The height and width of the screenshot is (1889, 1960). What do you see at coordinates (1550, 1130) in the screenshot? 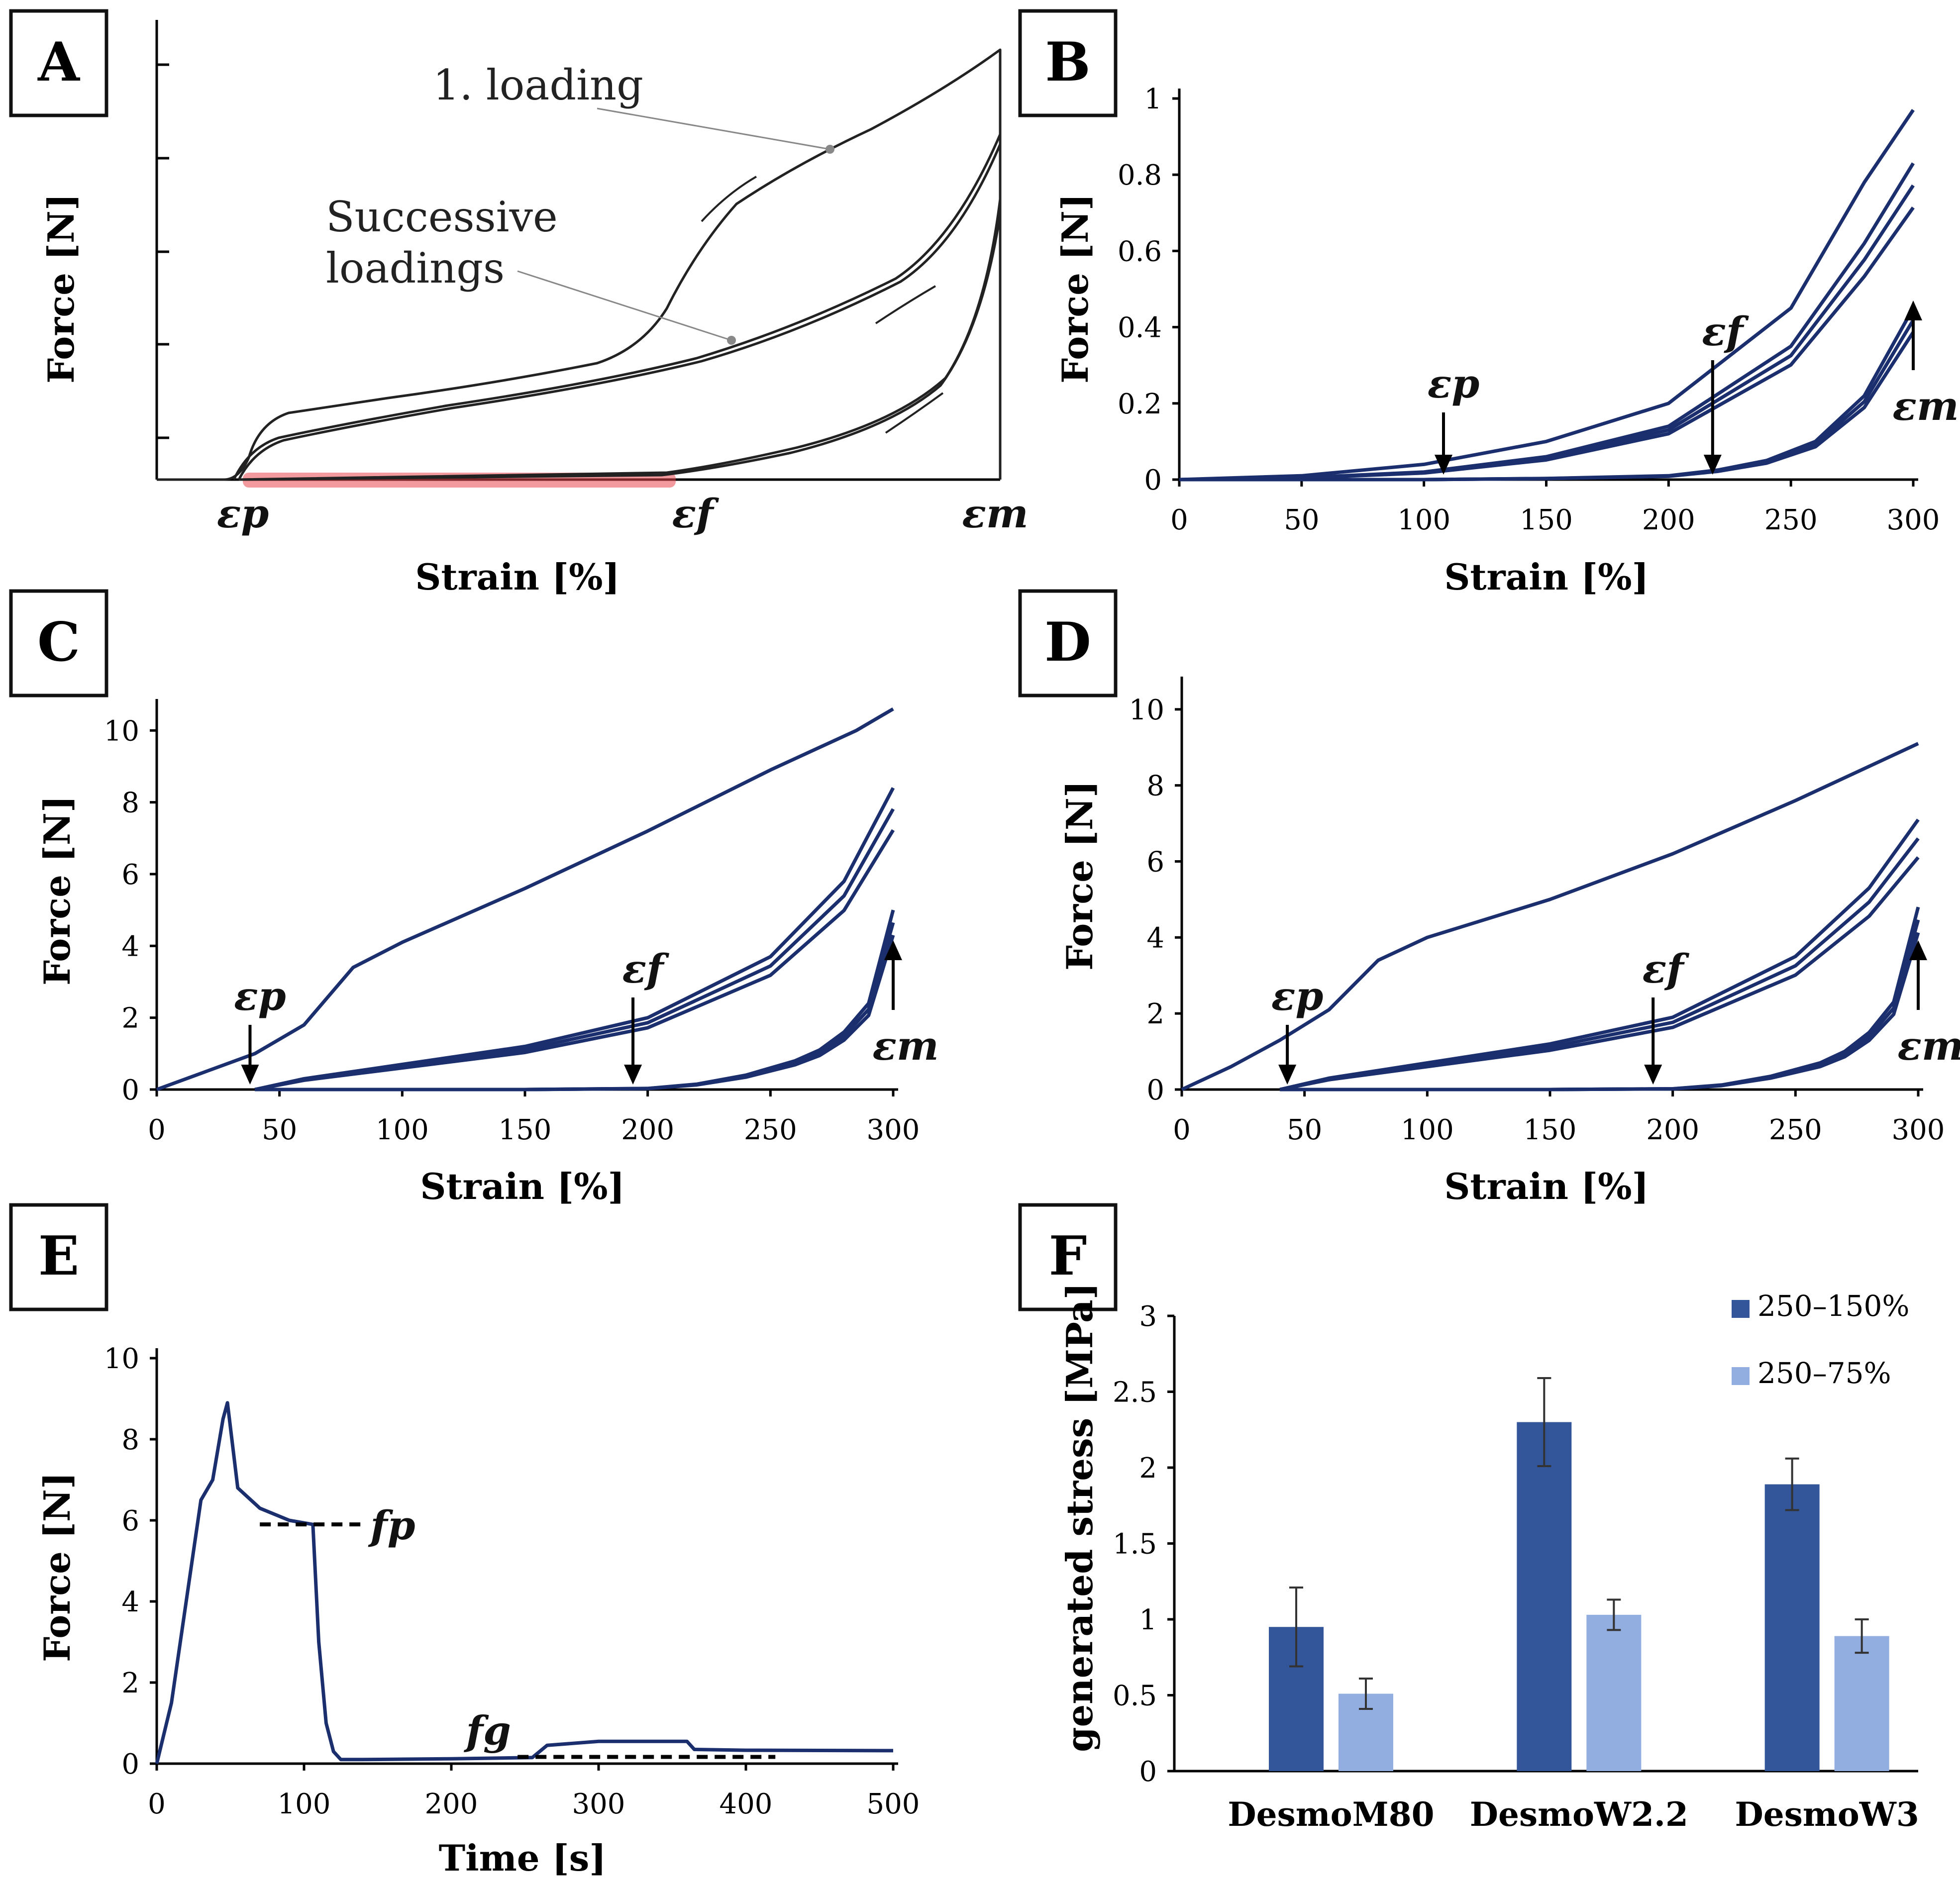
I see `panel-d-x-tick-label: 150` at bounding box center [1550, 1130].